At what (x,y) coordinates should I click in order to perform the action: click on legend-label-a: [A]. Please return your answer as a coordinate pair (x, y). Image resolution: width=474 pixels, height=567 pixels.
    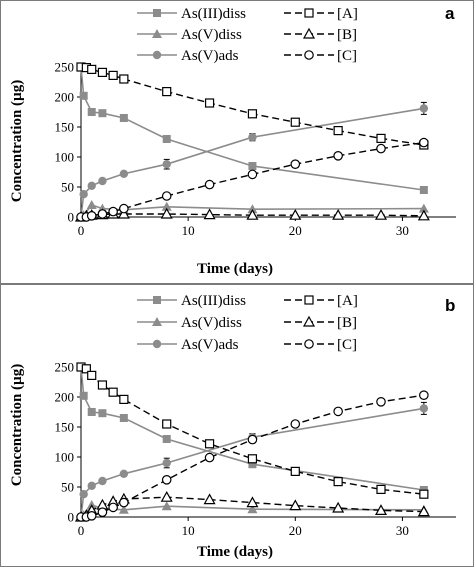
    Looking at the image, I should click on (347, 14).